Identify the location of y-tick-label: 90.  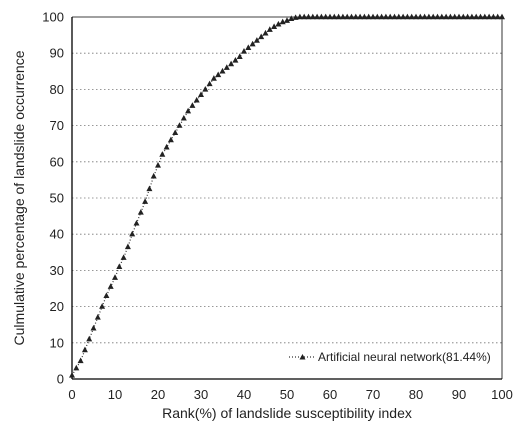
(57, 53).